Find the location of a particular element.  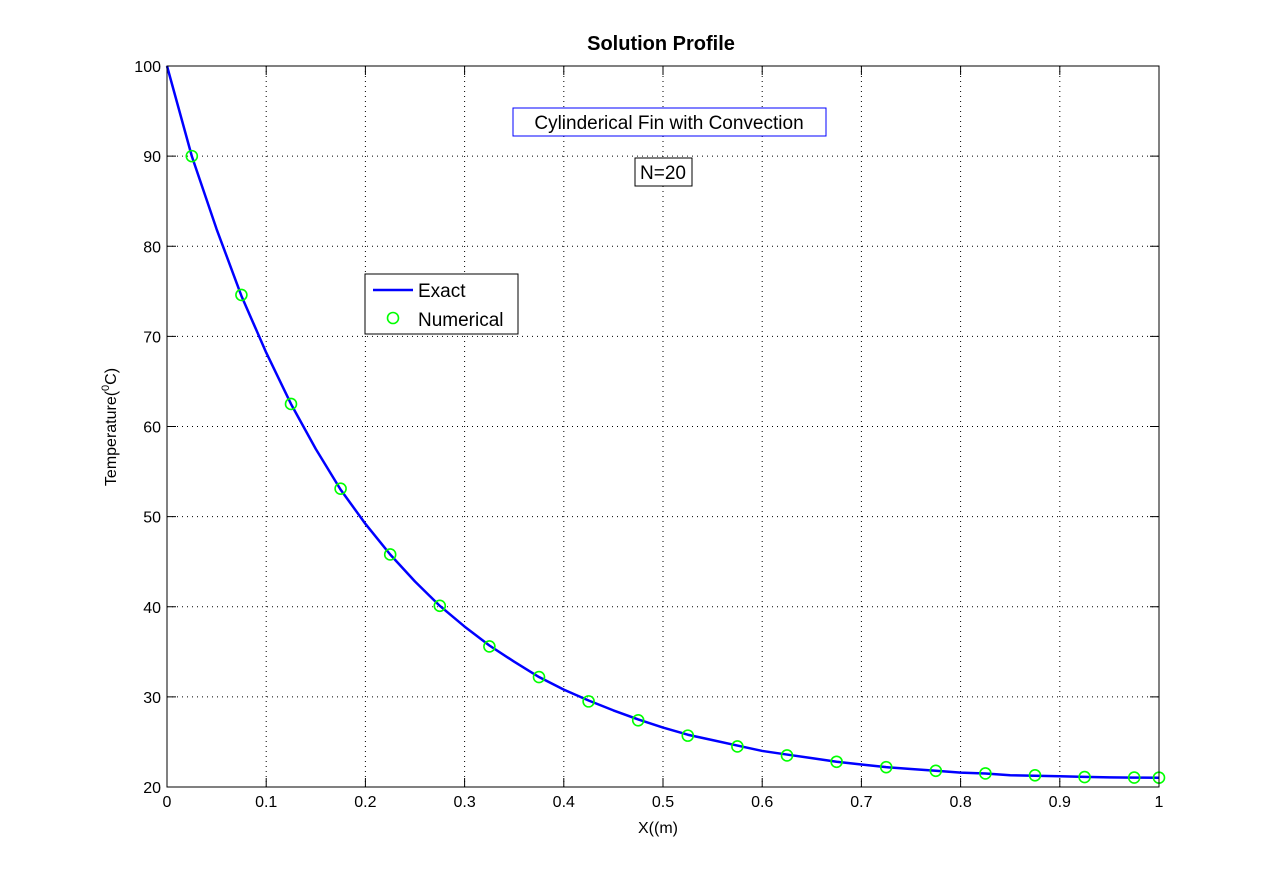

y-tick-label: 50 is located at coordinates (152, 518).